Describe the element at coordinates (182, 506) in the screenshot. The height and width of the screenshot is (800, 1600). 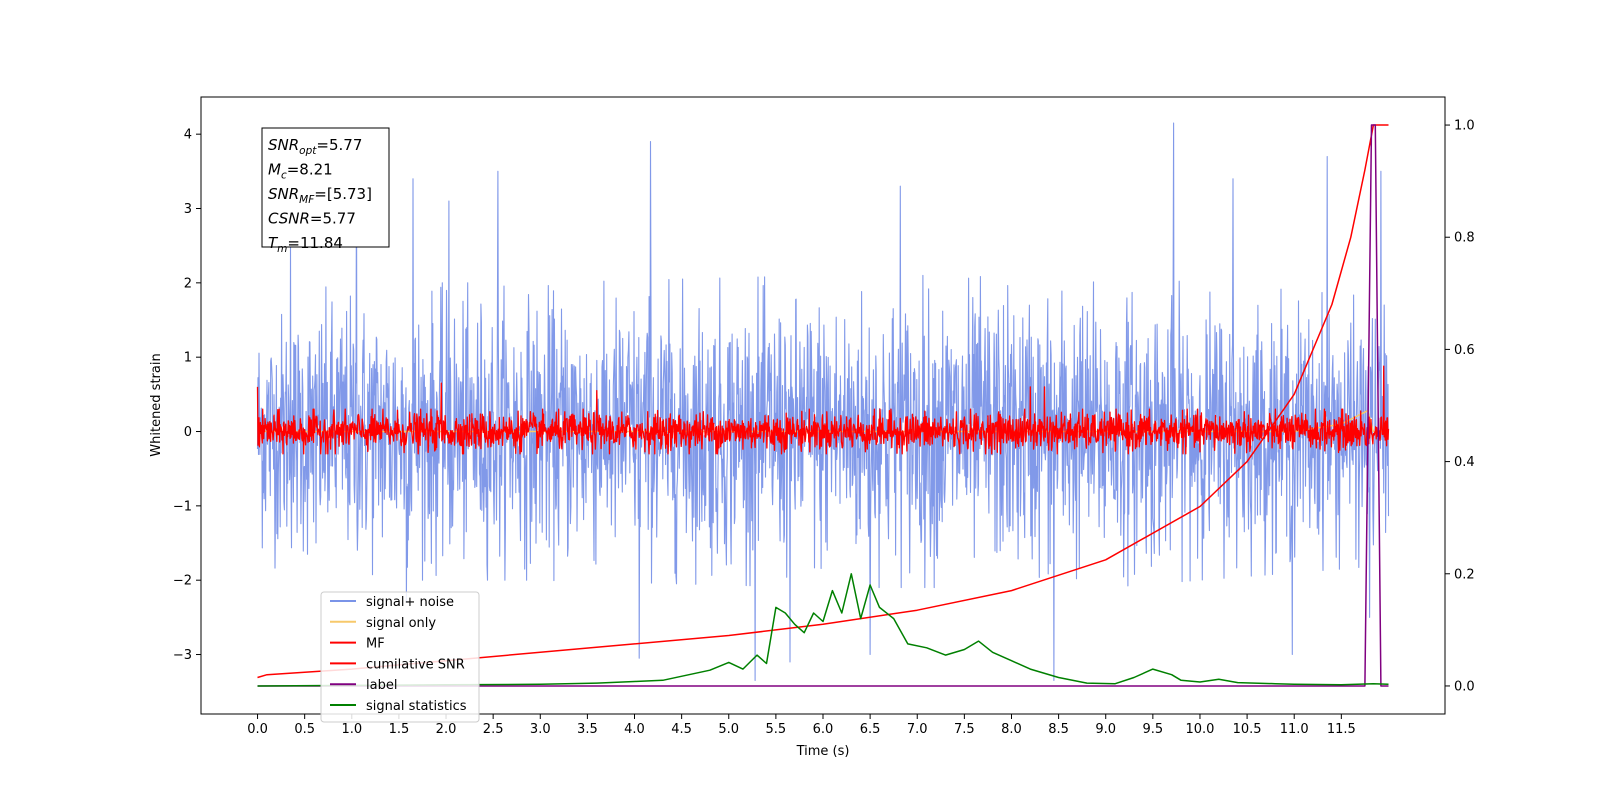
I see `y-tick-label: −1` at that location.